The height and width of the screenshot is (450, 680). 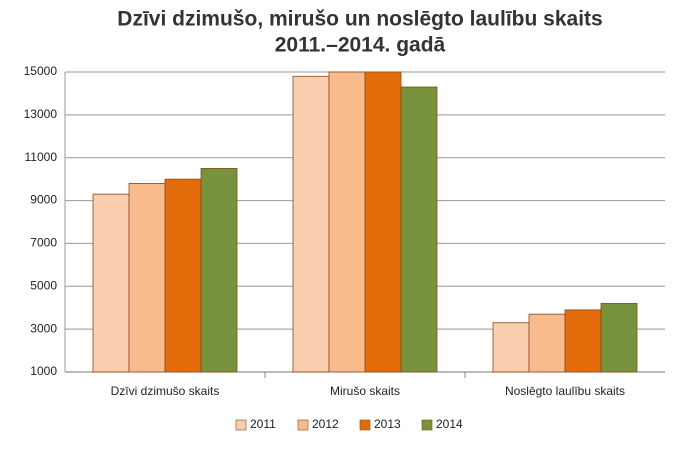 What do you see at coordinates (365, 391) in the screenshot?
I see `x-tick-label: Mirušo skaits` at bounding box center [365, 391].